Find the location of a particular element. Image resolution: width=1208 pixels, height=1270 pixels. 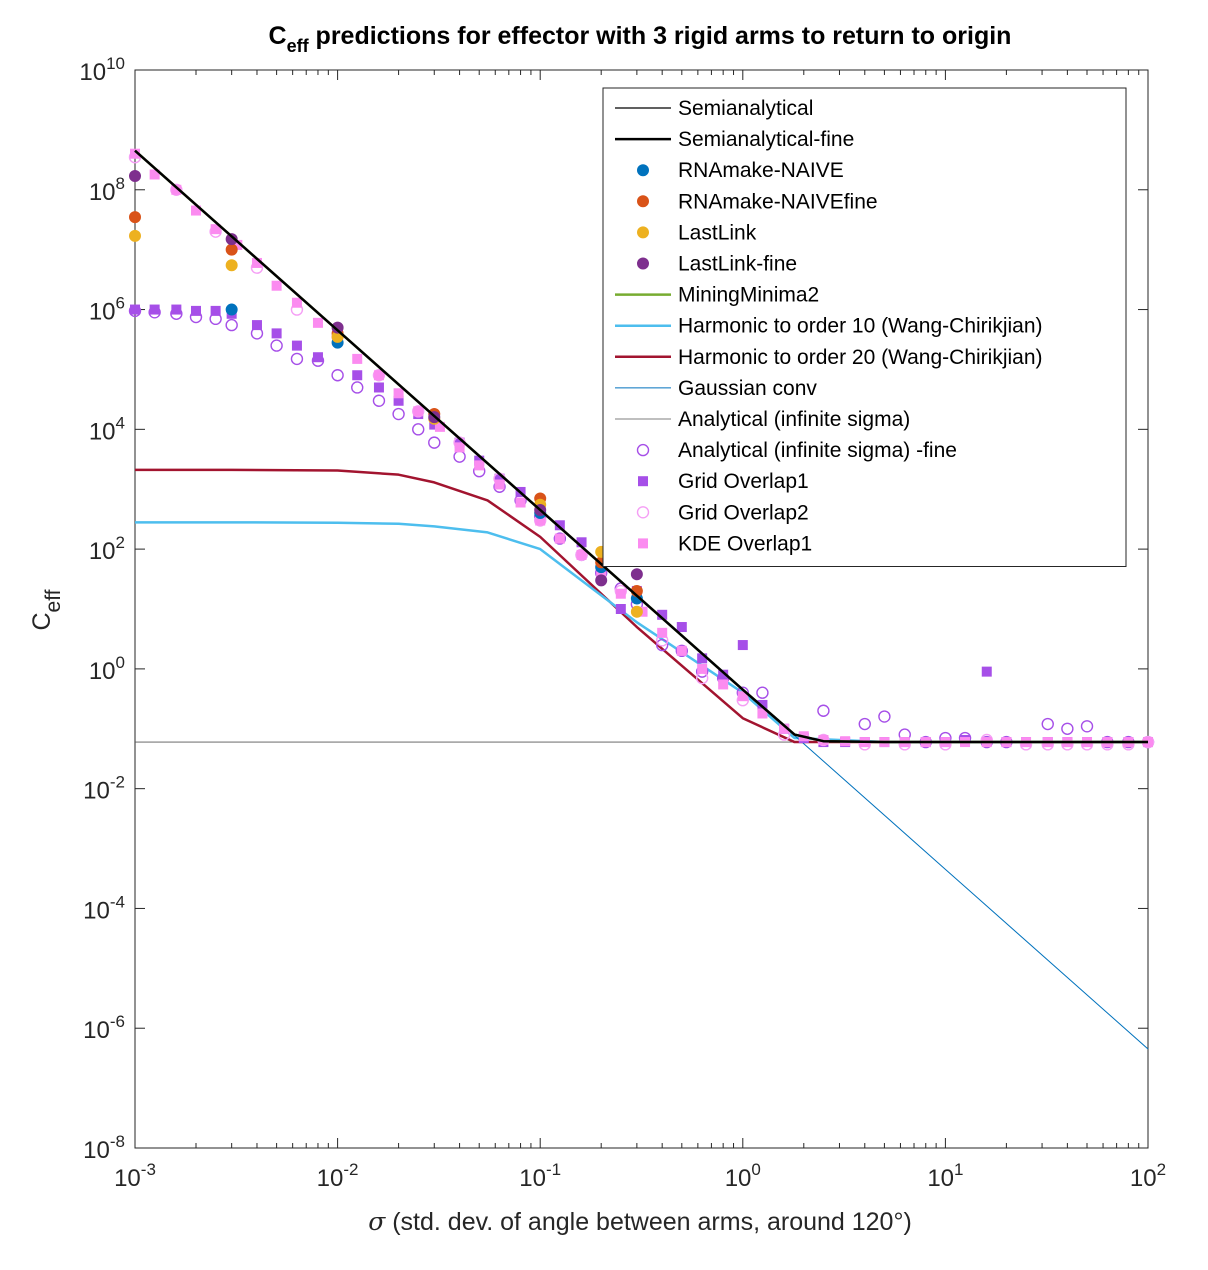

legend-item: Gaussian conv is located at coordinates (716, 388).